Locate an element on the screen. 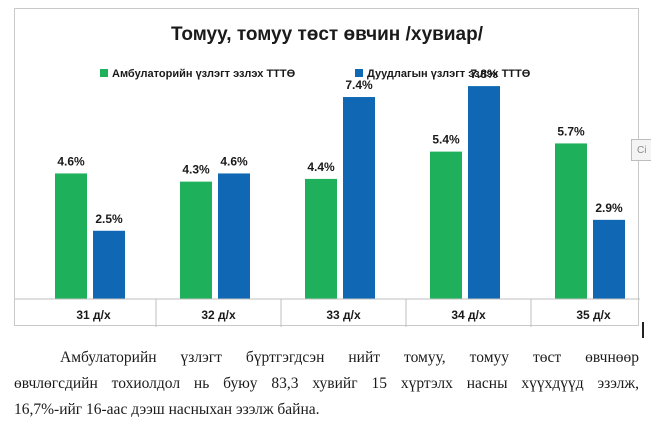 The image size is (651, 446). x-tick-label: 31 д/х is located at coordinates (93, 315).